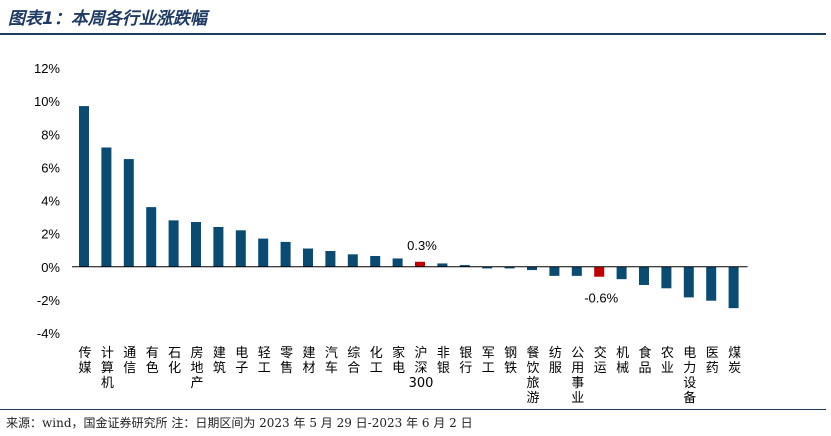 The width and height of the screenshot is (831, 436). Describe the element at coordinates (555, 361) in the screenshot. I see `x-tick-label: 纺服` at that location.